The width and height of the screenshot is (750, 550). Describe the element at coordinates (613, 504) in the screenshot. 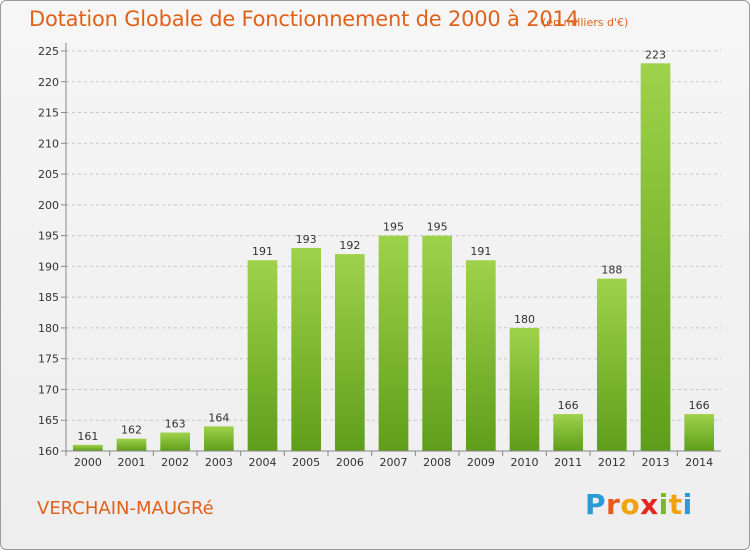

I see `logo-letter: r` at that location.